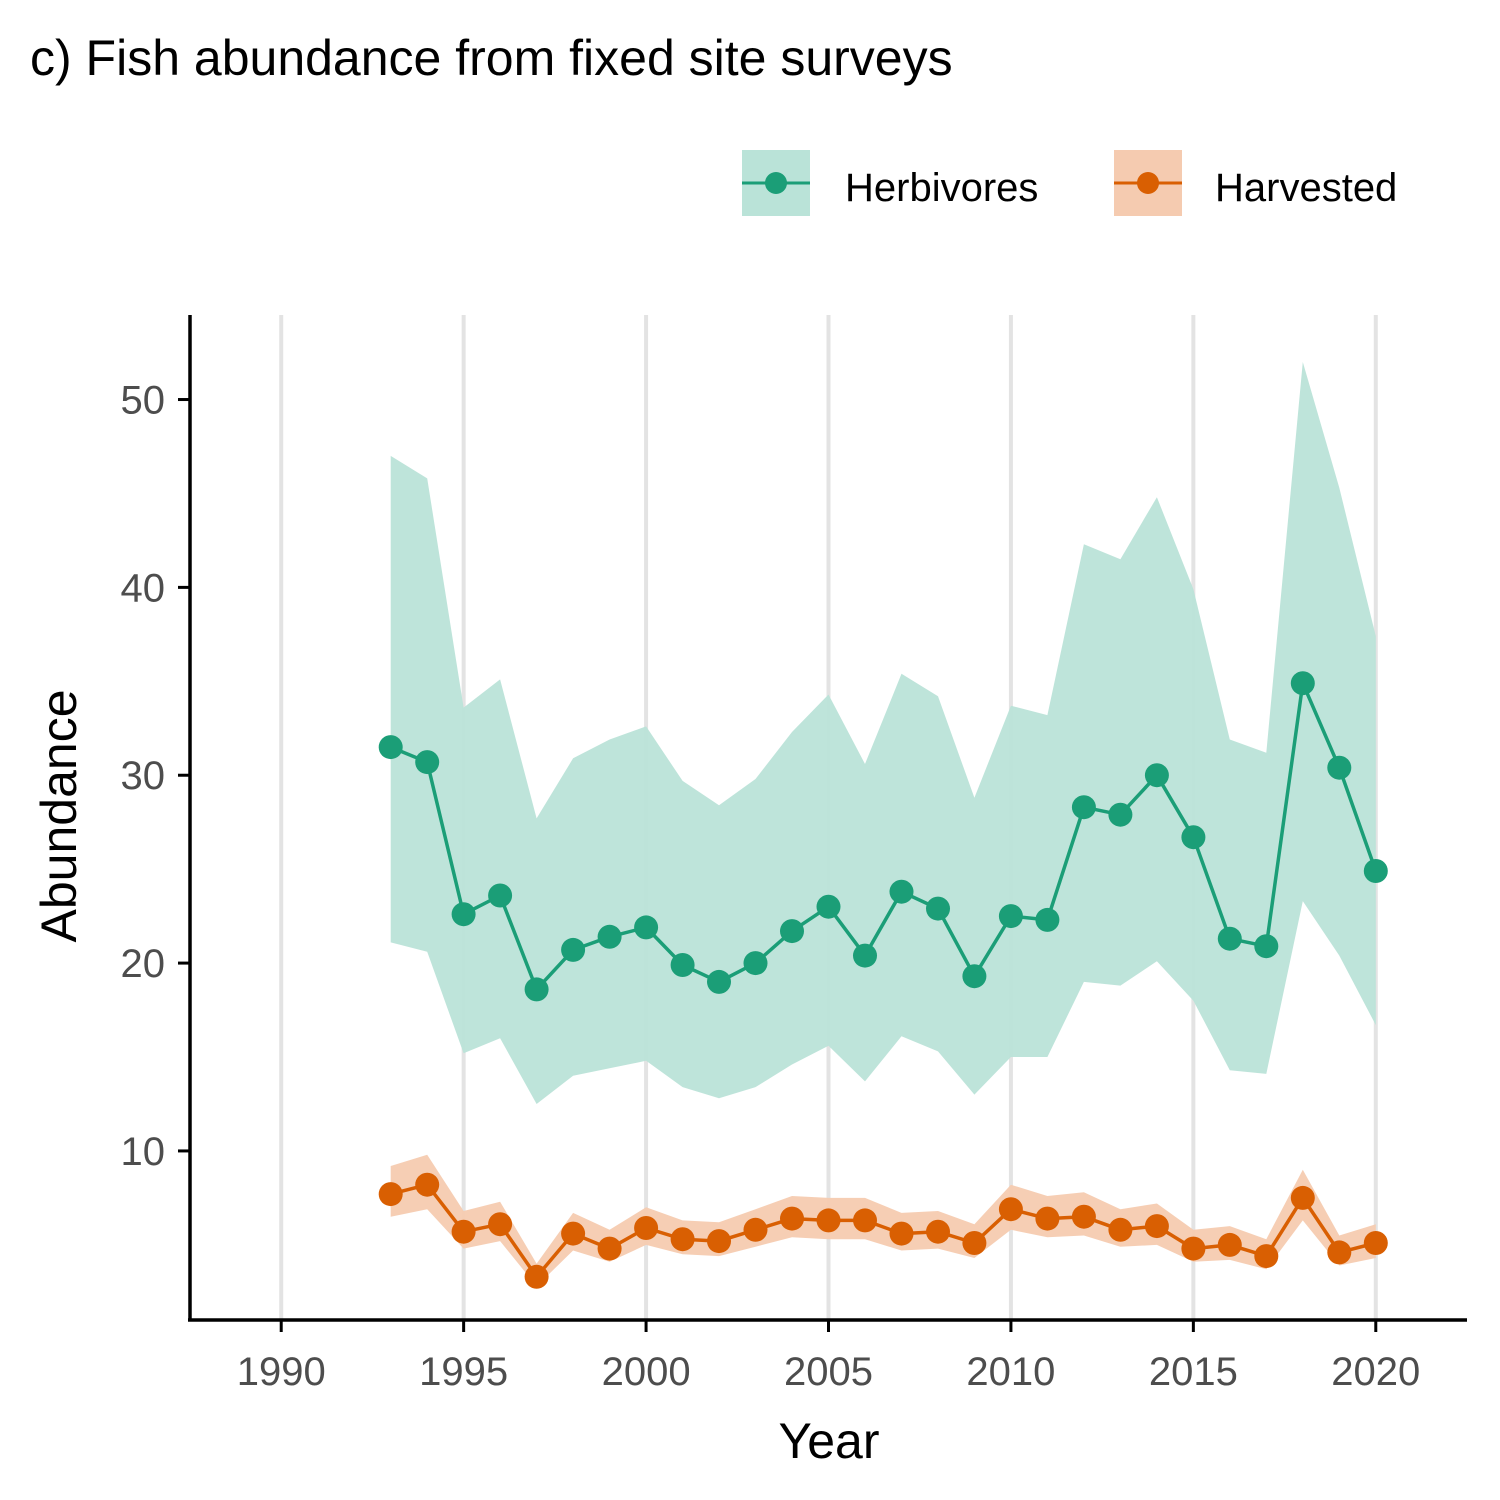 The image size is (1500, 1500). I want to click on y-axis-ticks: 10 20 30 40 50, so click(155, 776).